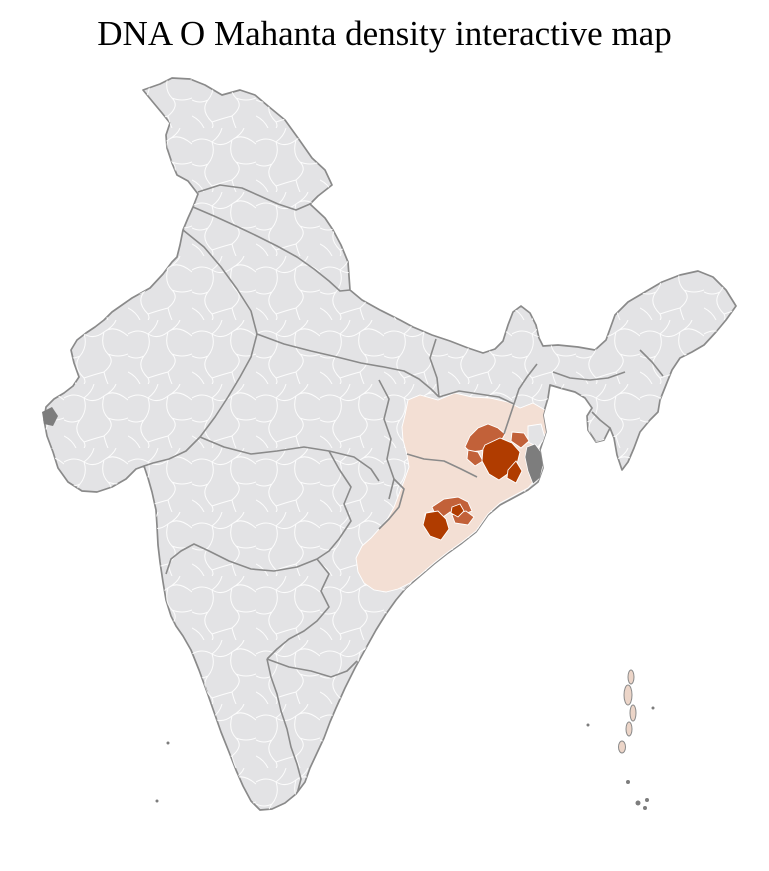 The width and height of the screenshot is (769, 871). What do you see at coordinates (472, 489) in the screenshot?
I see `density-high-districts` at bounding box center [472, 489].